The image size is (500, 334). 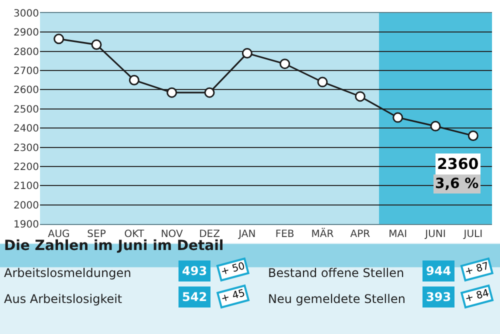 What do you see at coordinates (26, 206) in the screenshot?
I see `y-tick-label: 2000` at bounding box center [26, 206].